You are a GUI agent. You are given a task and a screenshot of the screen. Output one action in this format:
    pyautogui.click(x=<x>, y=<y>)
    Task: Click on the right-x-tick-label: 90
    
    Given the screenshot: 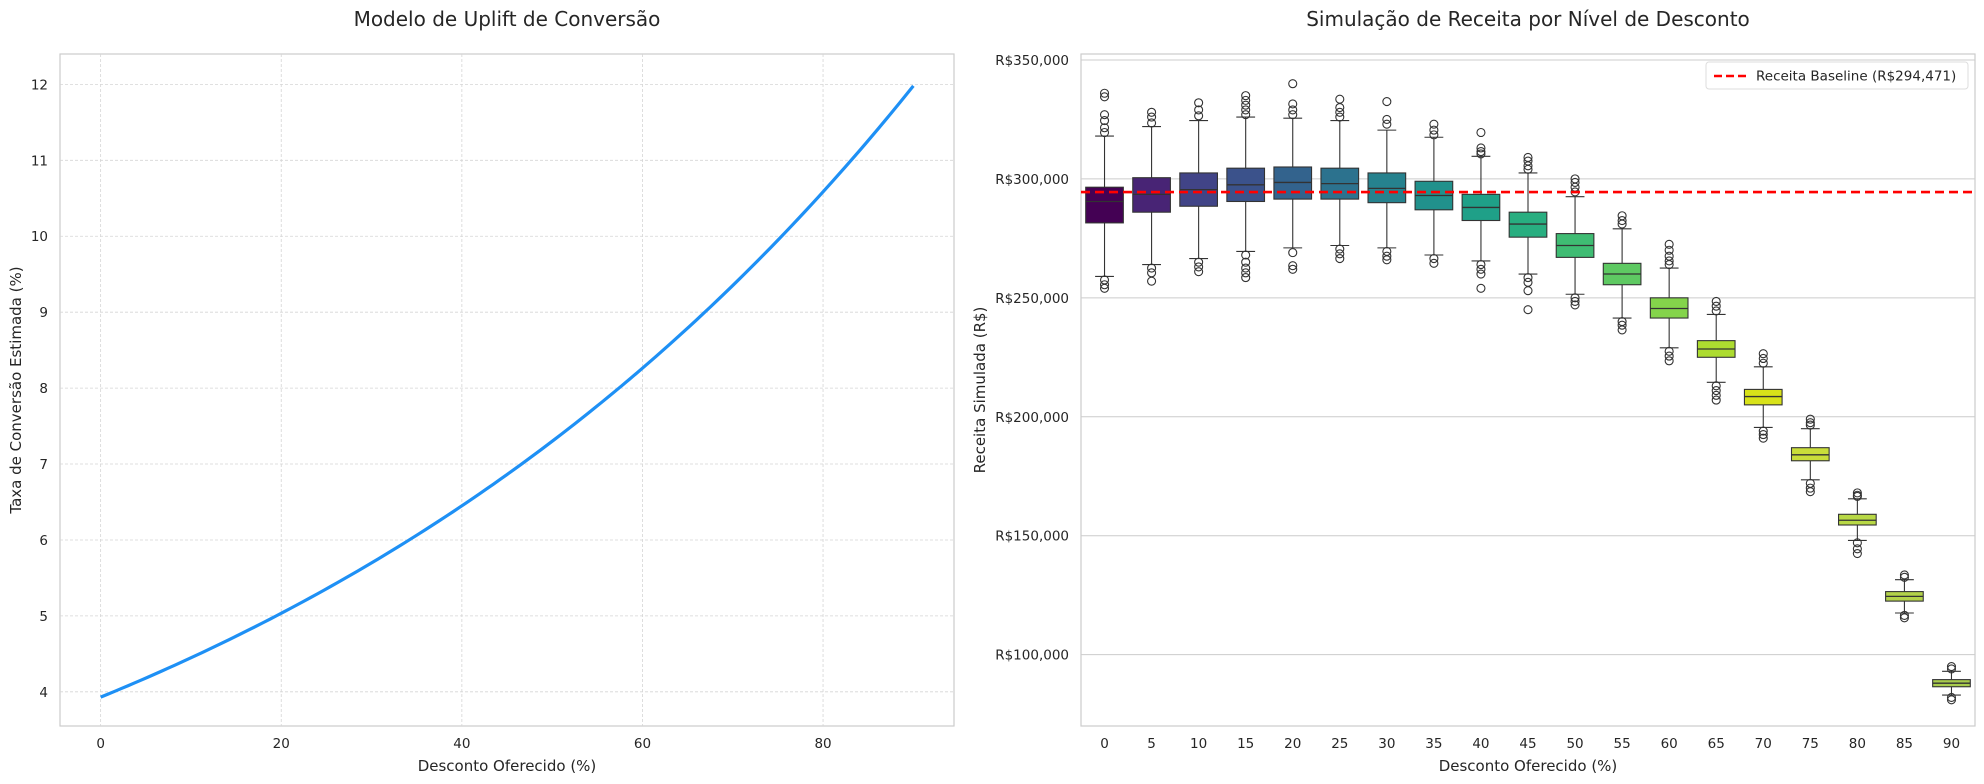 What is the action you would take?
    pyautogui.click(x=1951, y=744)
    